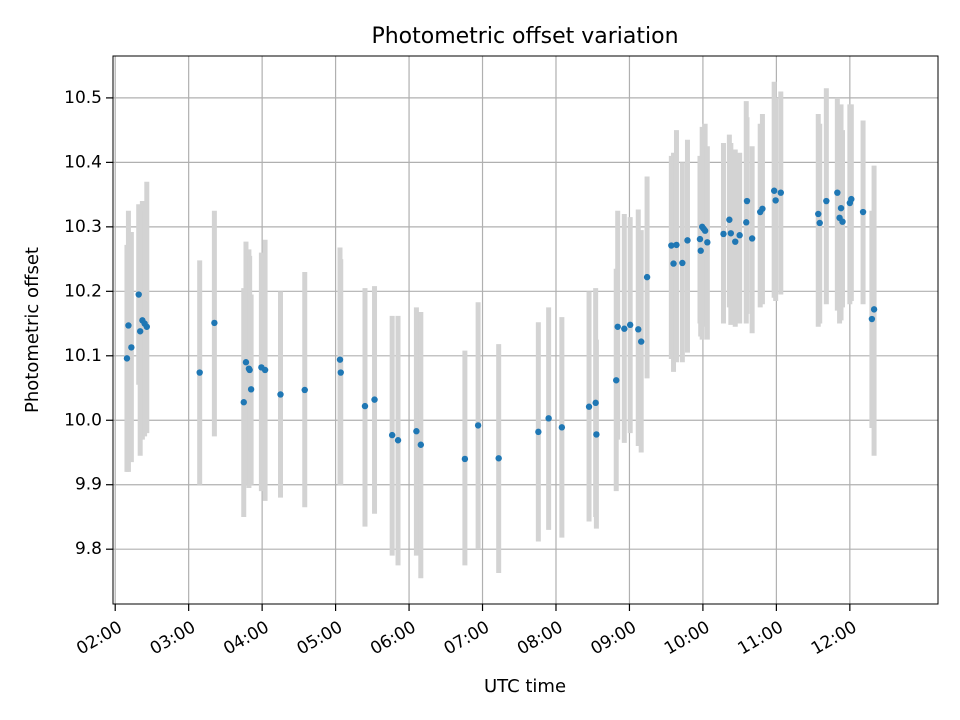 This screenshot has height=720, width=960. What do you see at coordinates (83, 420) in the screenshot?
I see `y-tick-label: 10.0` at bounding box center [83, 420].